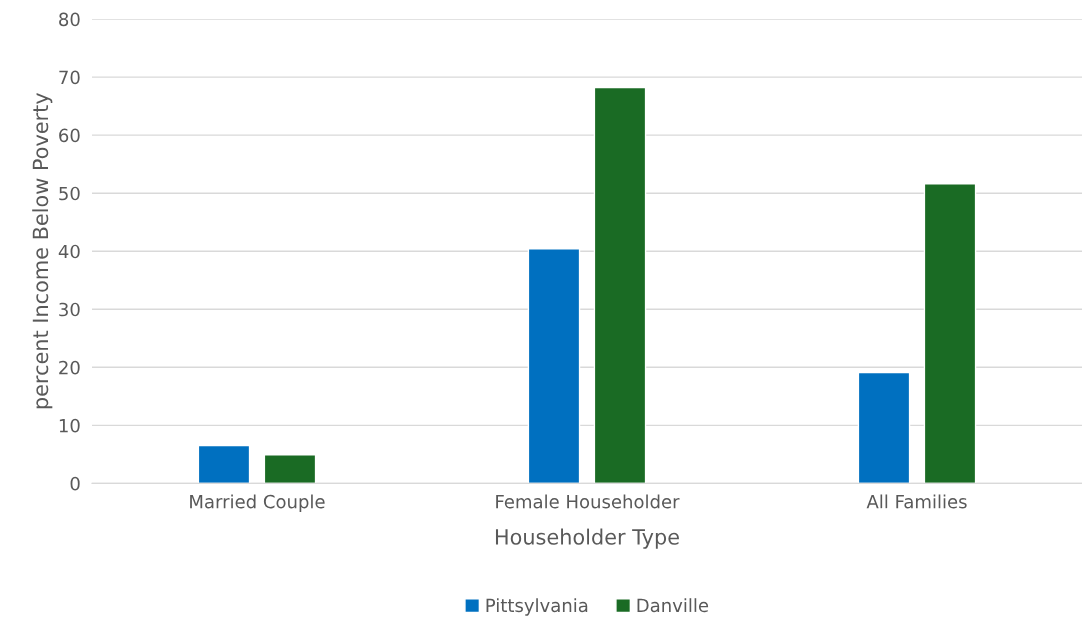 The image size is (1082, 636). Describe the element at coordinates (69, 309) in the screenshot. I see `y-tick-label: 30` at that location.